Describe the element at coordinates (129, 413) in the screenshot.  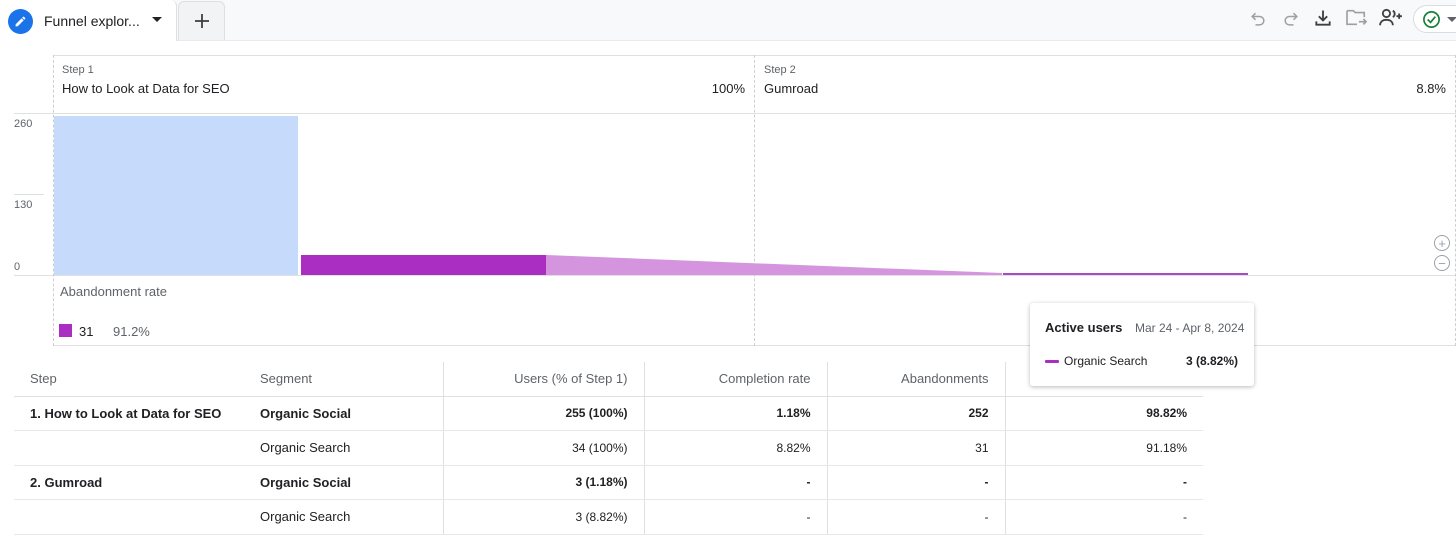
I see `cell-step: 1. How to Look at Data for SEO` at that location.